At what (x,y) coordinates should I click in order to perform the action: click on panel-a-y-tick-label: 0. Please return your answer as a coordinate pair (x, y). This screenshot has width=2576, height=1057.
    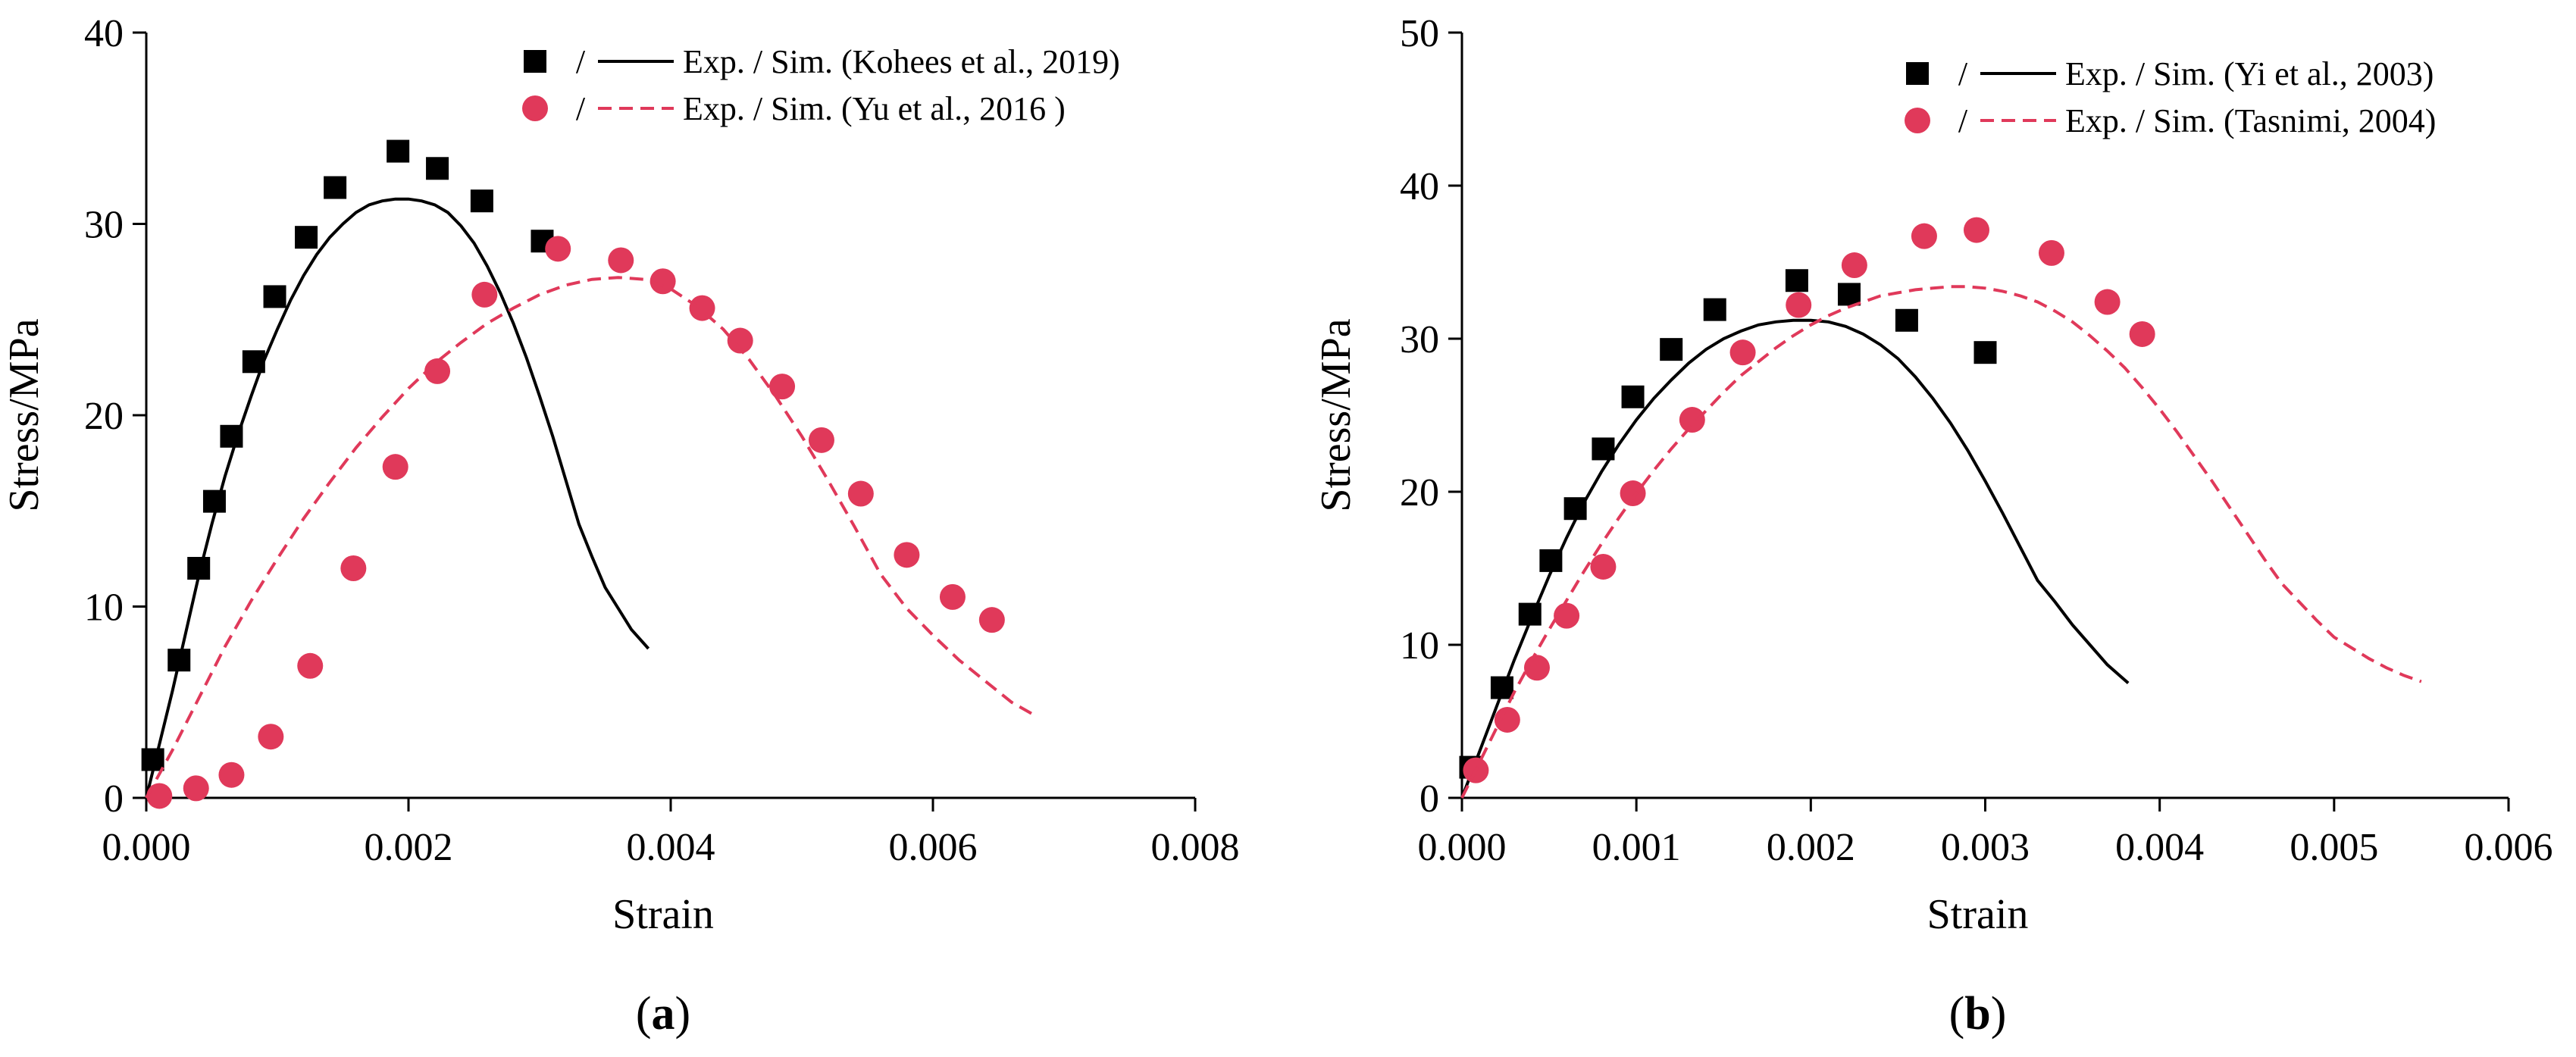
    Looking at the image, I should click on (114, 799).